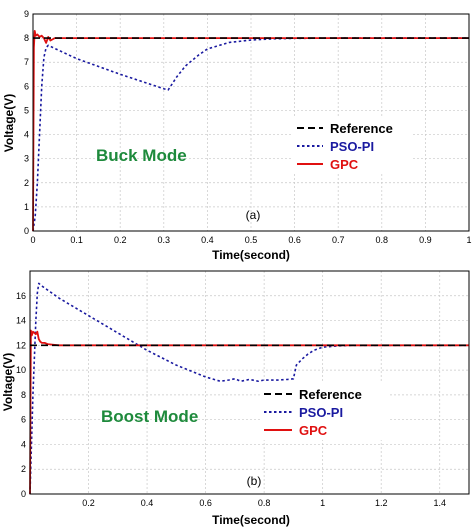  What do you see at coordinates (26, 110) in the screenshot?
I see `y-tick-label: 5` at bounding box center [26, 110].